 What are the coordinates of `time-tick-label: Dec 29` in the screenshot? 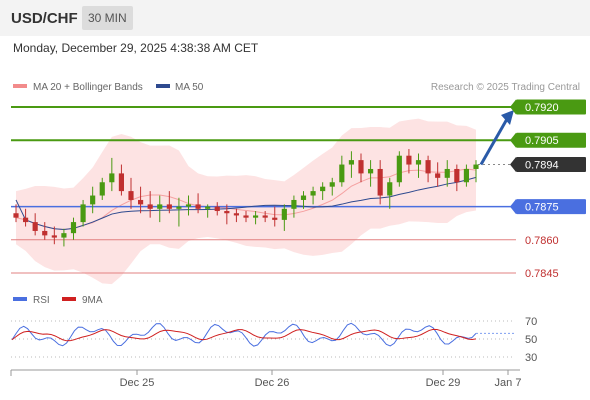 It's located at (443, 383).